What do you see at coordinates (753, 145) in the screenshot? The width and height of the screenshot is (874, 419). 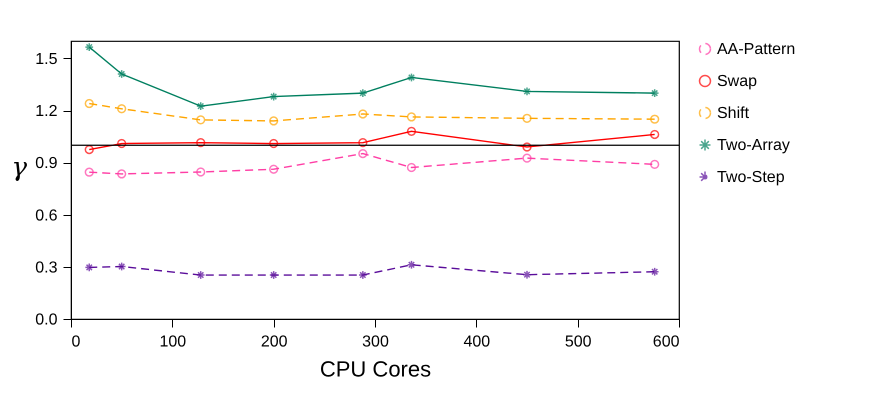 I see `legend-label: Two-Array` at bounding box center [753, 145].